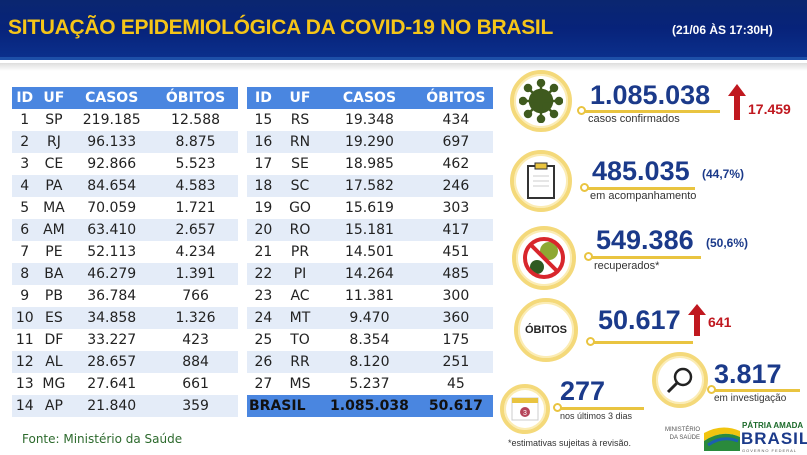 The width and height of the screenshot is (807, 455). I want to click on table-cell: 19.348, so click(369, 120).